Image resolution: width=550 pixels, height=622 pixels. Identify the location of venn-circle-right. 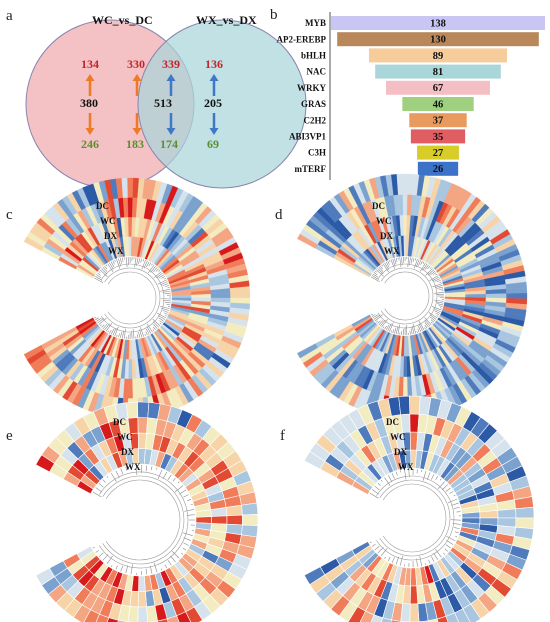
(222, 104).